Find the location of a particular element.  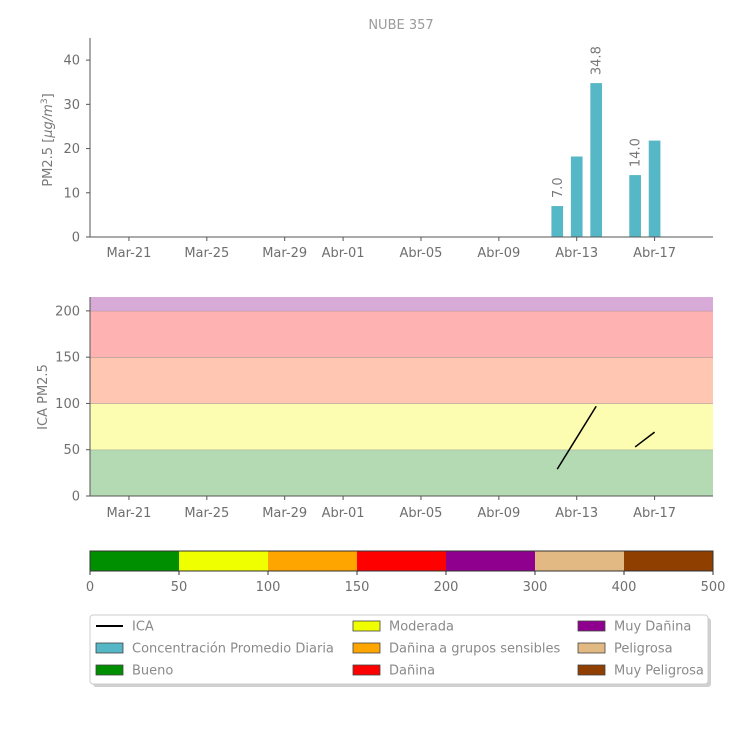

y-tick-label-ica: 100 is located at coordinates (67, 404).